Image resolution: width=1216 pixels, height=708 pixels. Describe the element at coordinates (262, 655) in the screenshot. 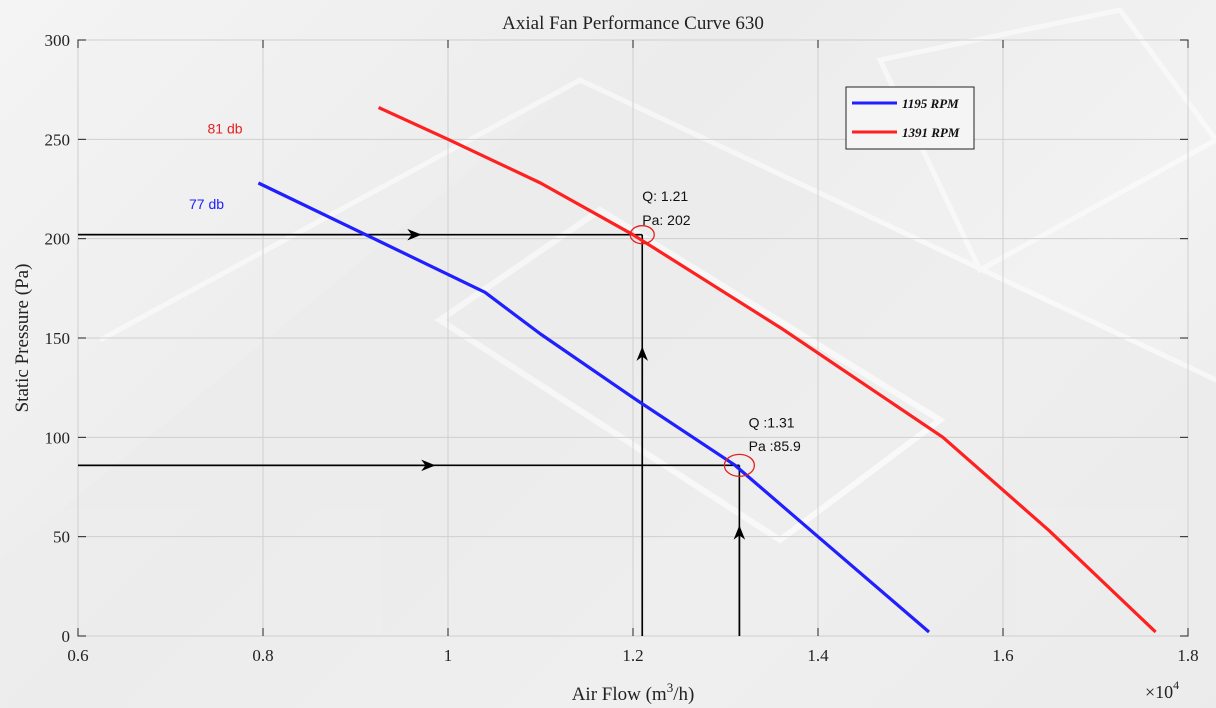

I see `x-tick-label: 0.8` at that location.